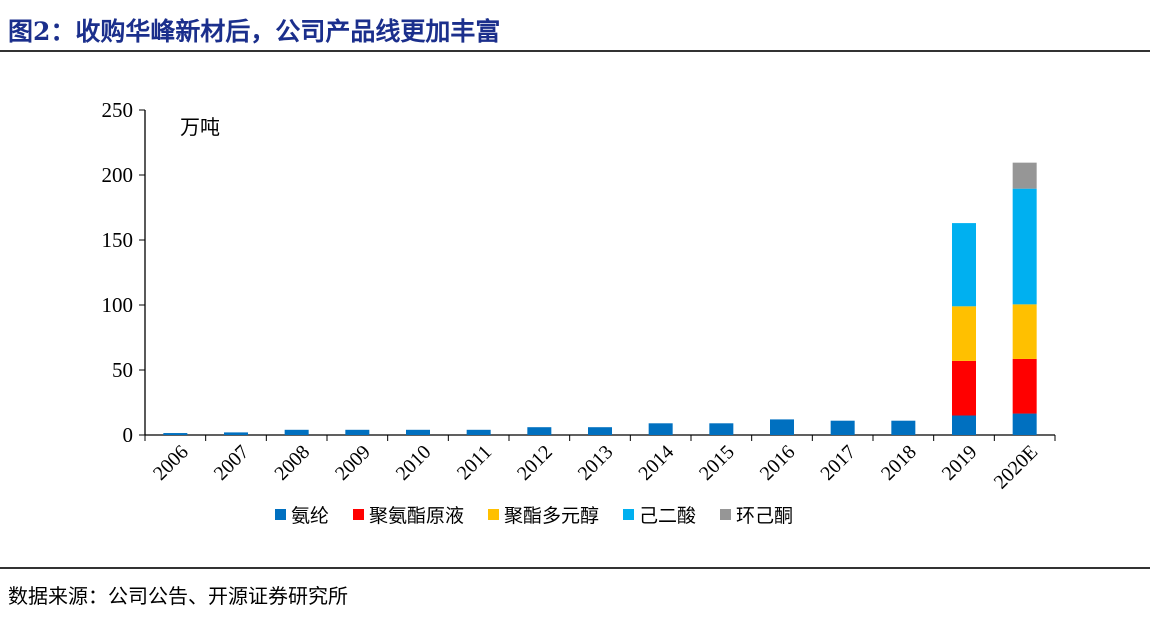  What do you see at coordinates (899, 463) in the screenshot?
I see `x-tick-label: 2018` at bounding box center [899, 463].